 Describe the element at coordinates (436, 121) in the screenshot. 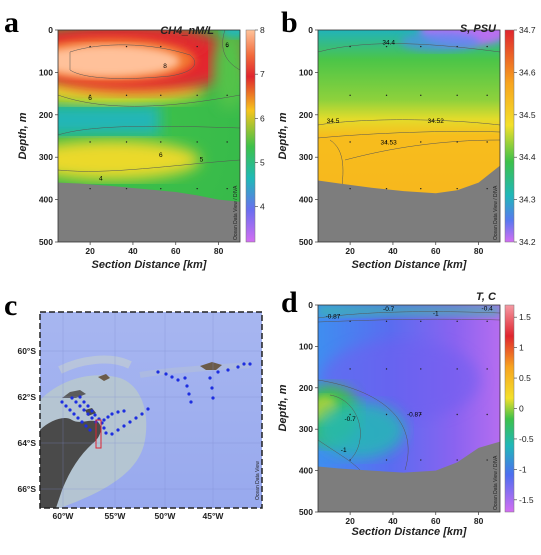

I see `panel-b-contour-label: 34.52` at that location.